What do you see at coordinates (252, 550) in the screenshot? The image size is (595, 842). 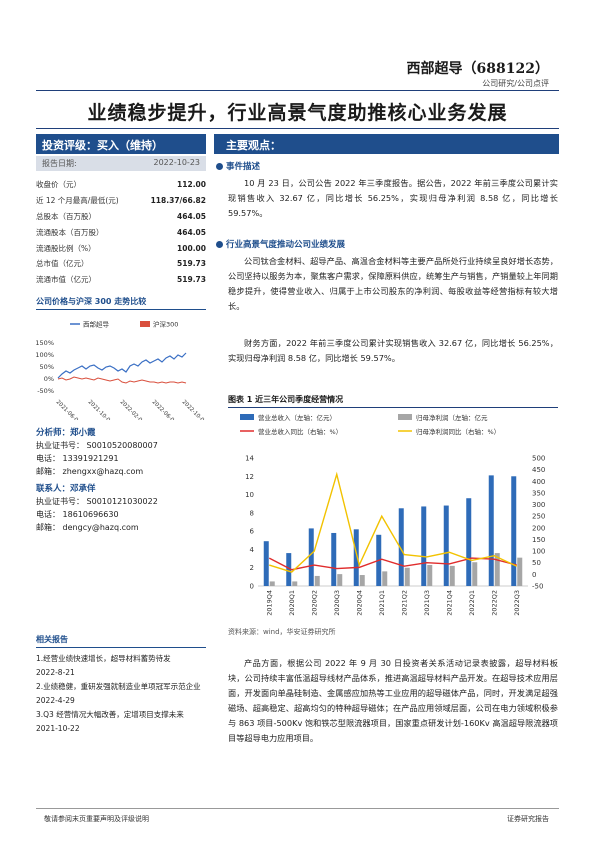 I see `y-left-tick-label: 4` at bounding box center [252, 550].